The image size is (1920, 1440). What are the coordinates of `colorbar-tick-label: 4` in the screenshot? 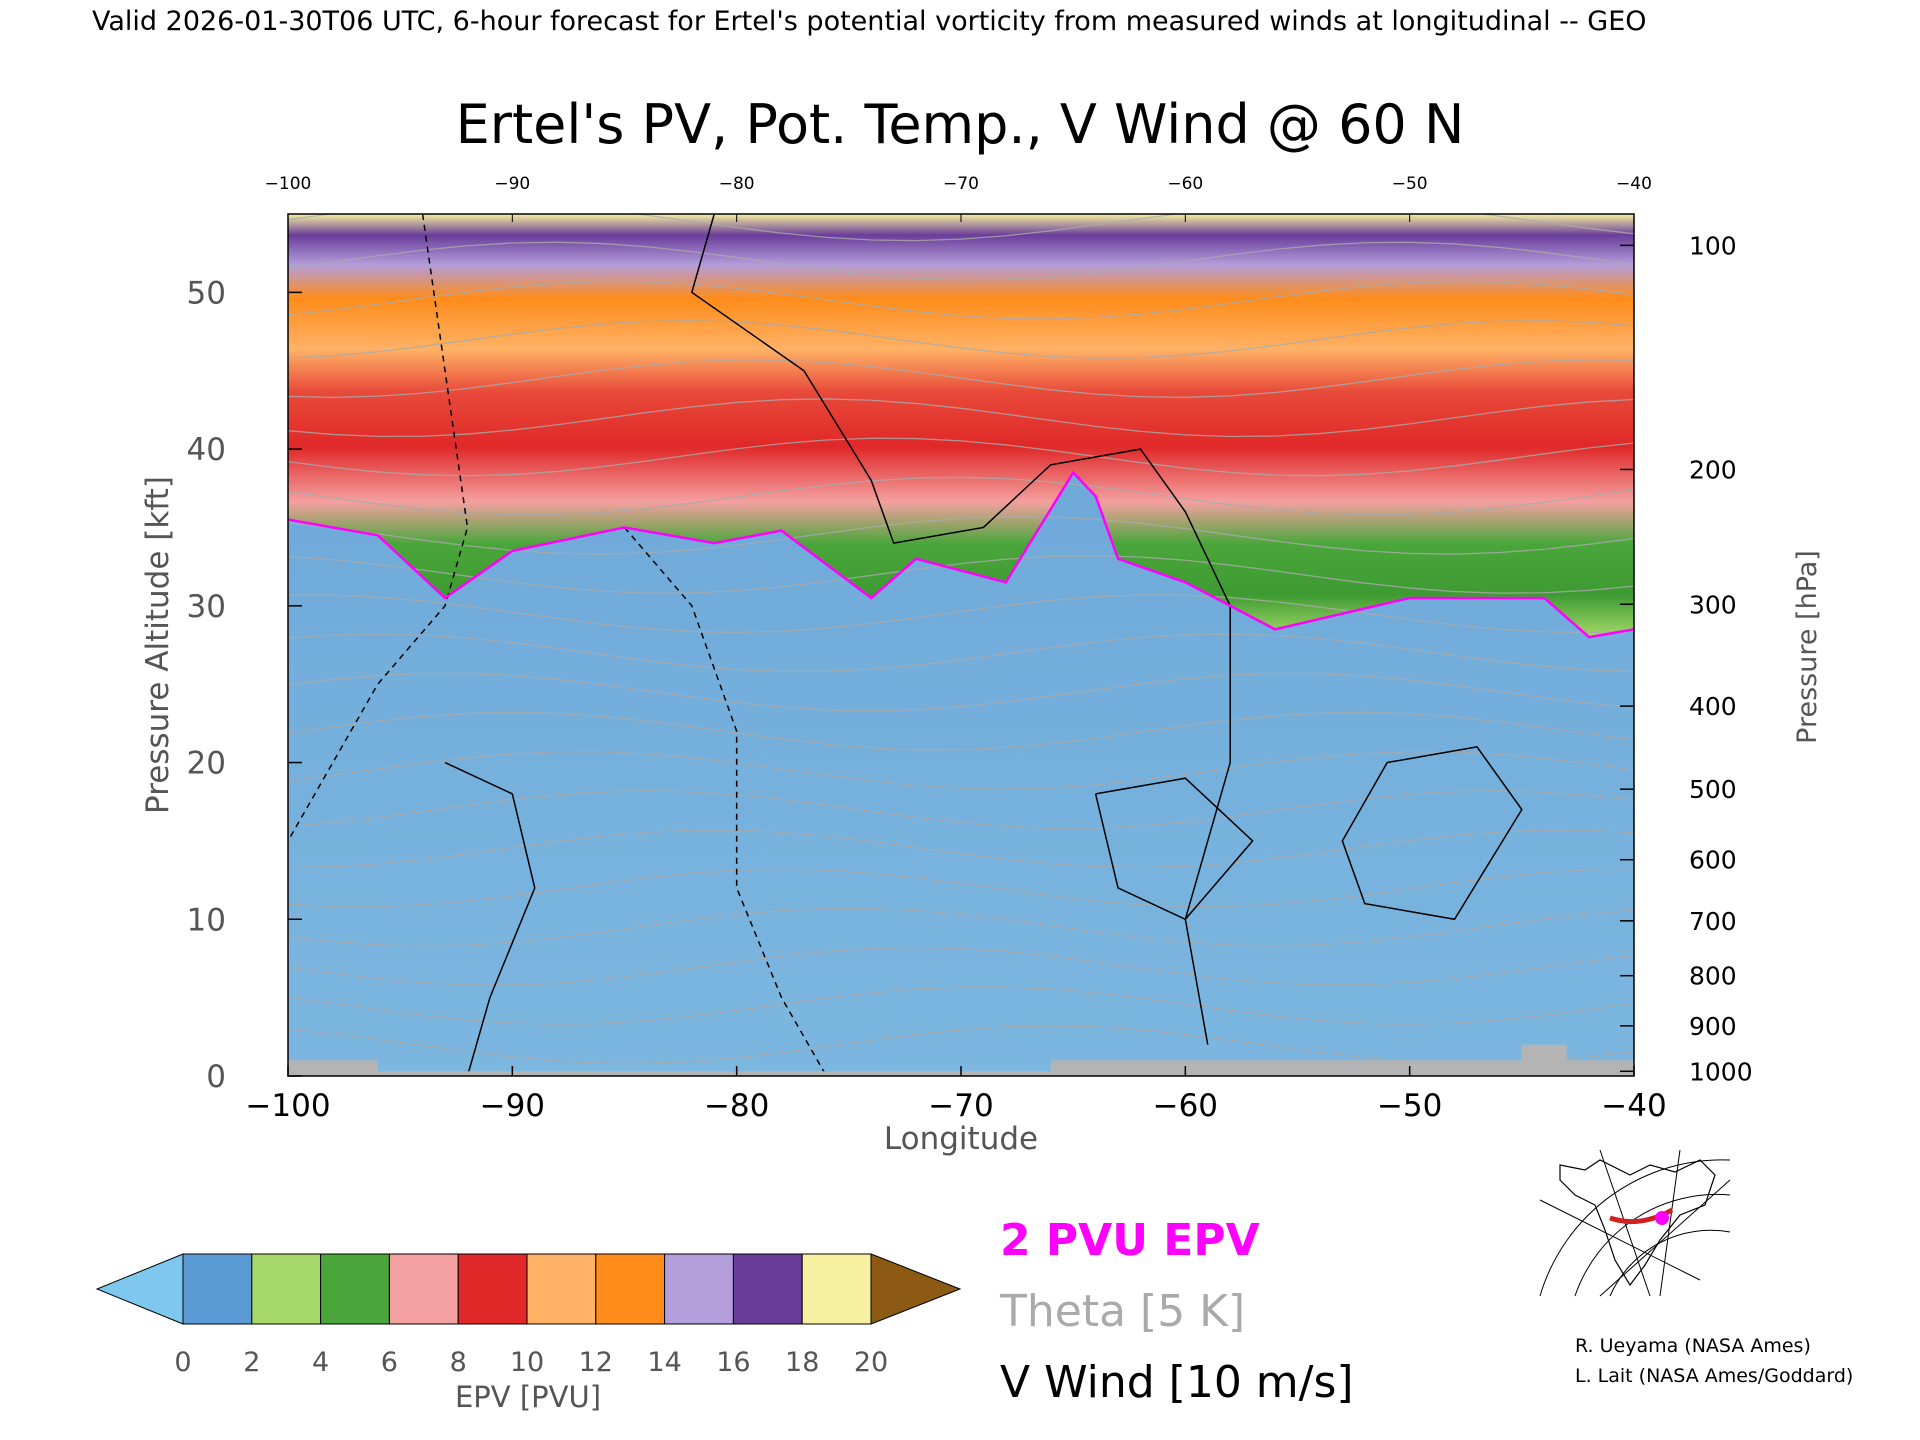 It's located at (320, 1362).